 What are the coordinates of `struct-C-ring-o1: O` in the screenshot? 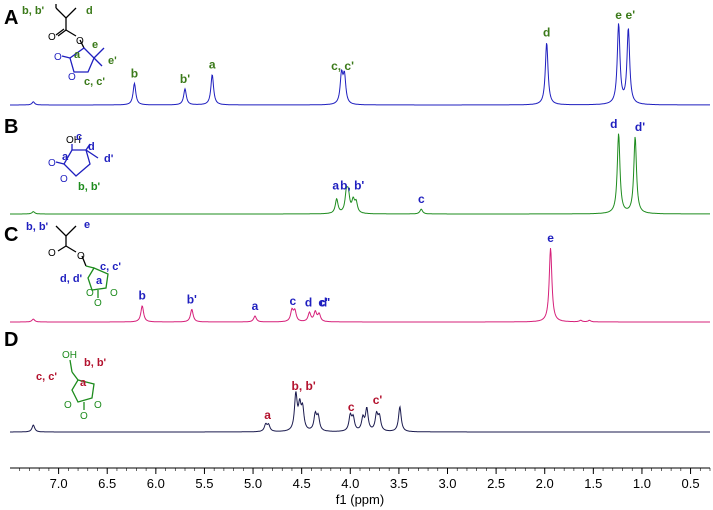 It's located at (90, 293).